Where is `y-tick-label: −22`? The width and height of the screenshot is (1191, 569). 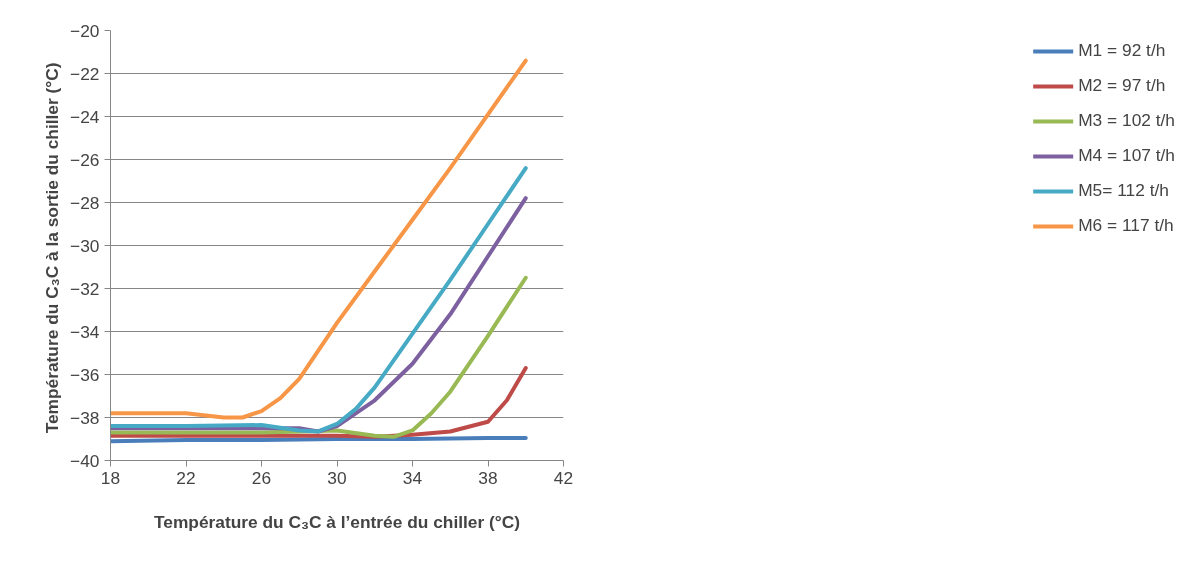 y-tick-label: −22 is located at coordinates (85, 73).